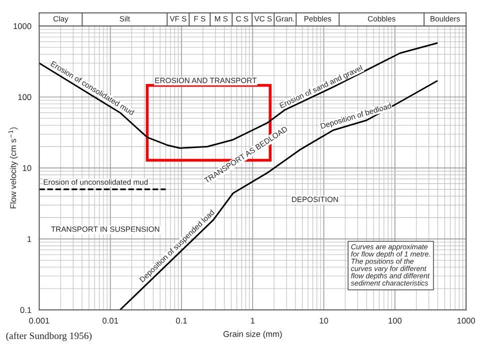 The image size is (484, 347). Describe the element at coordinates (395, 321) in the screenshot. I see `x-tick-label: 100` at that location.